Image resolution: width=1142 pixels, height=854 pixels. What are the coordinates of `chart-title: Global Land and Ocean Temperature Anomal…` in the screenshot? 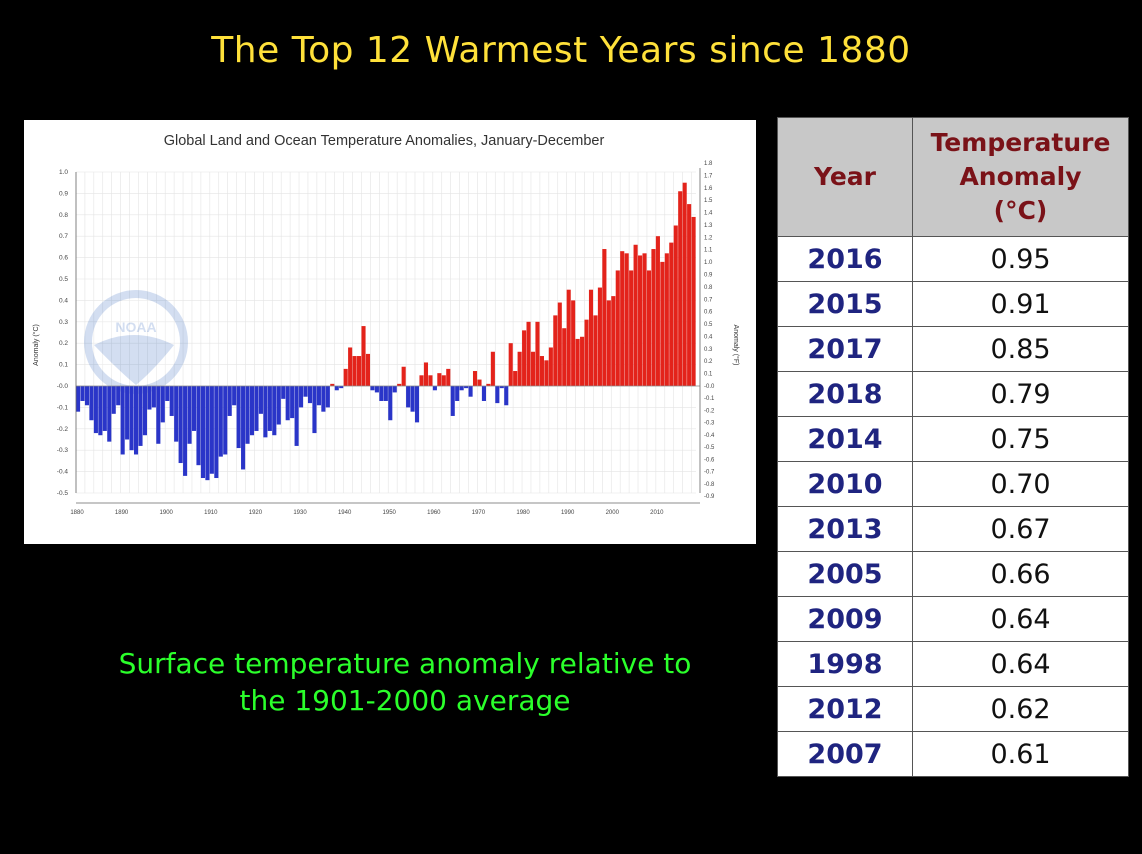 It's located at (384, 141).